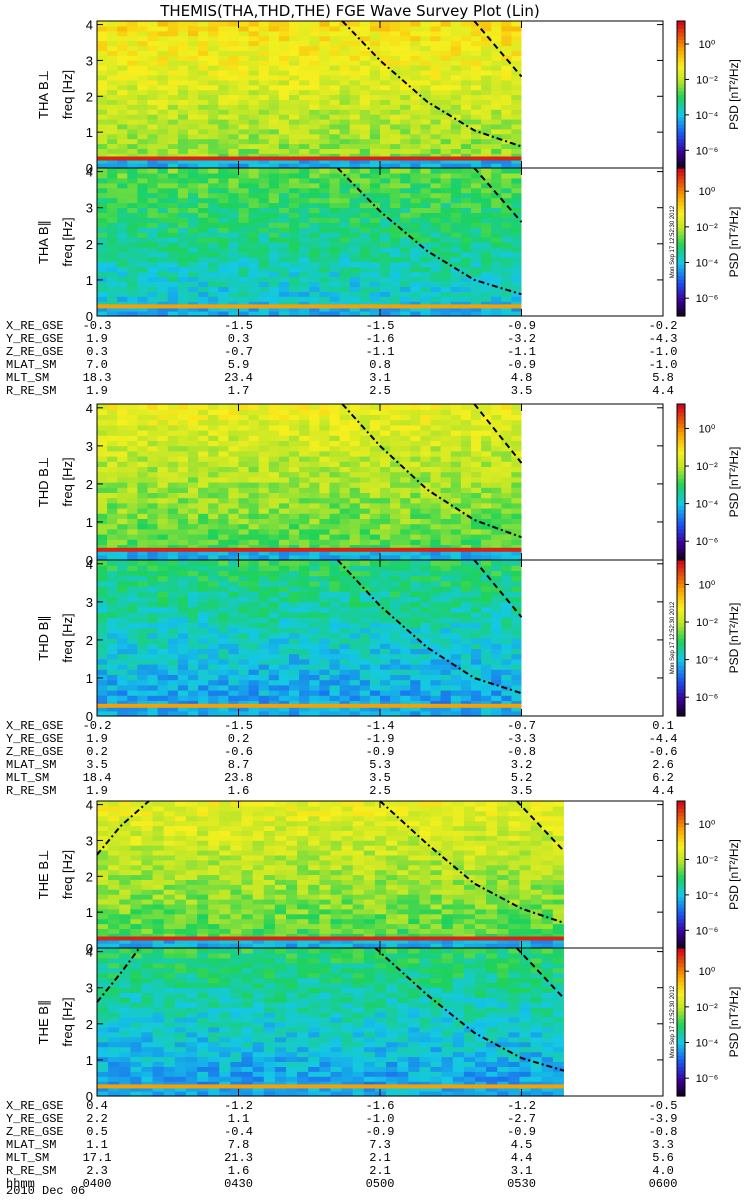  I want to click on ephemeris-value: 0430, so click(238, 1184).